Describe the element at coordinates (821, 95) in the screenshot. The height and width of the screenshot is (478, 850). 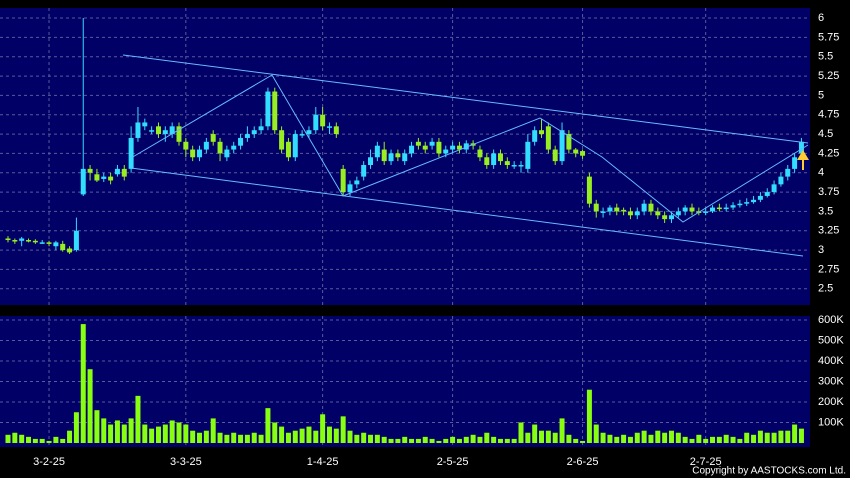
I see `y-tick-label: 5` at that location.